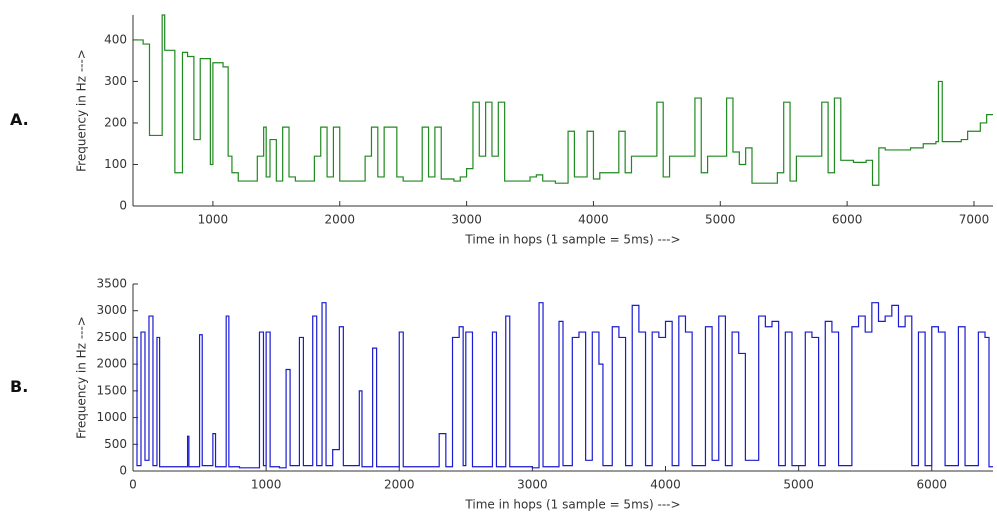 This screenshot has height=516, width=997. Describe the element at coordinates (111, 337) in the screenshot. I see `y-tick-label: 2500` at that location.